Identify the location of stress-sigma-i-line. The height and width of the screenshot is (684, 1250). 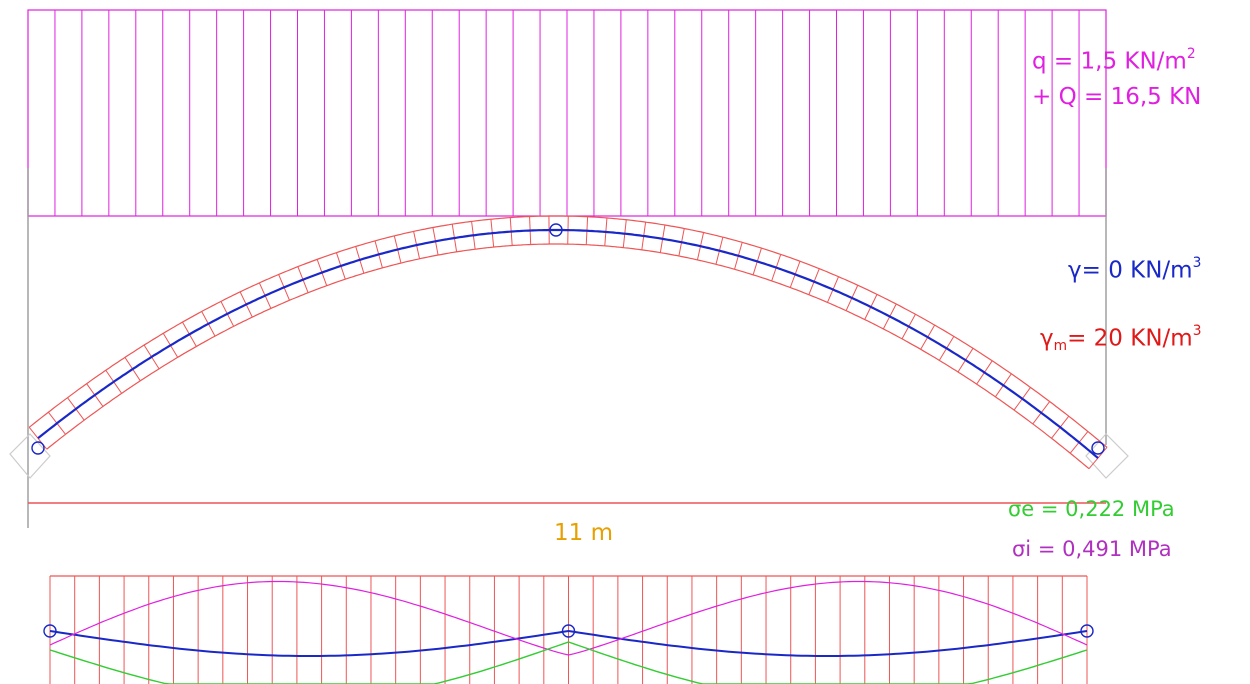
(568, 618).